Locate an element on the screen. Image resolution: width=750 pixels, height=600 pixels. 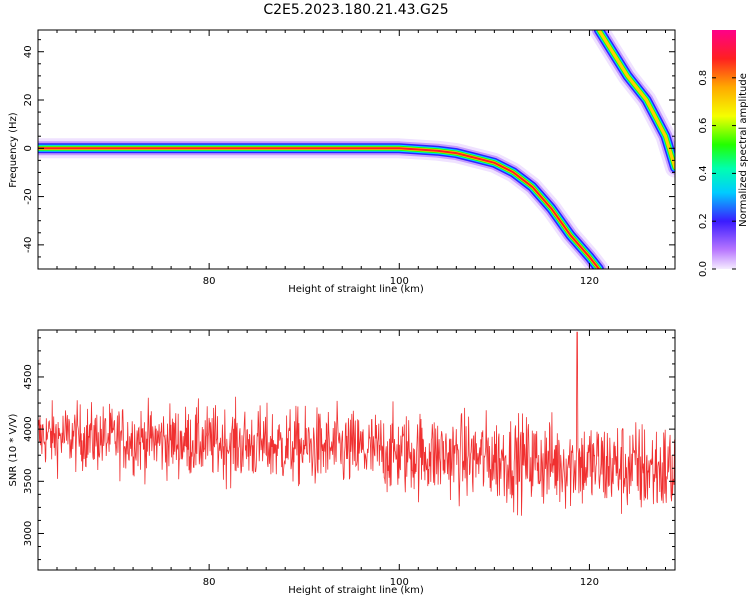
spectrogram-ytick-label: -20 is located at coordinates (28, 196).